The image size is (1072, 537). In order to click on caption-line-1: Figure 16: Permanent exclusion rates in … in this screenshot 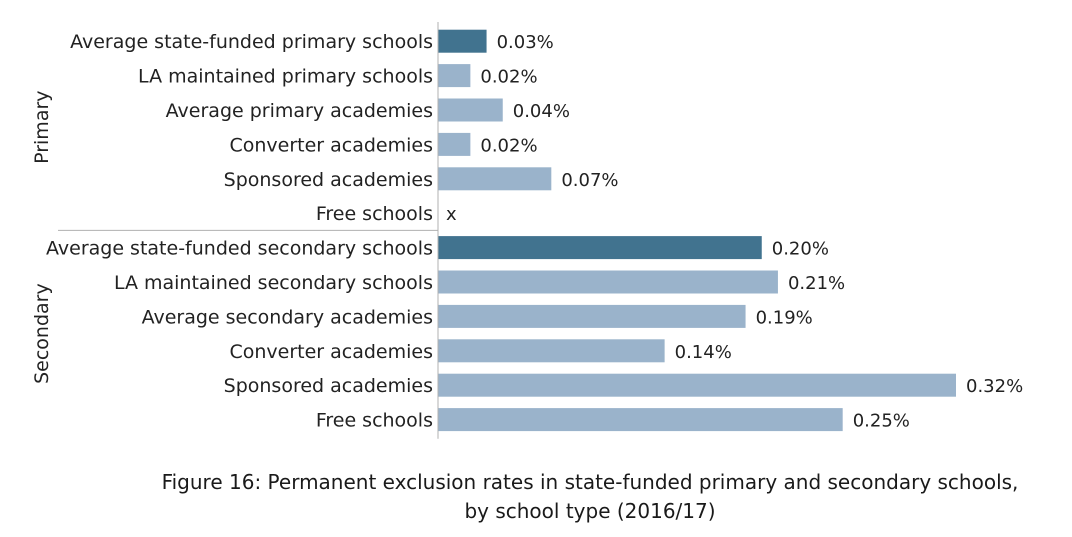, I will do `click(590, 482)`.